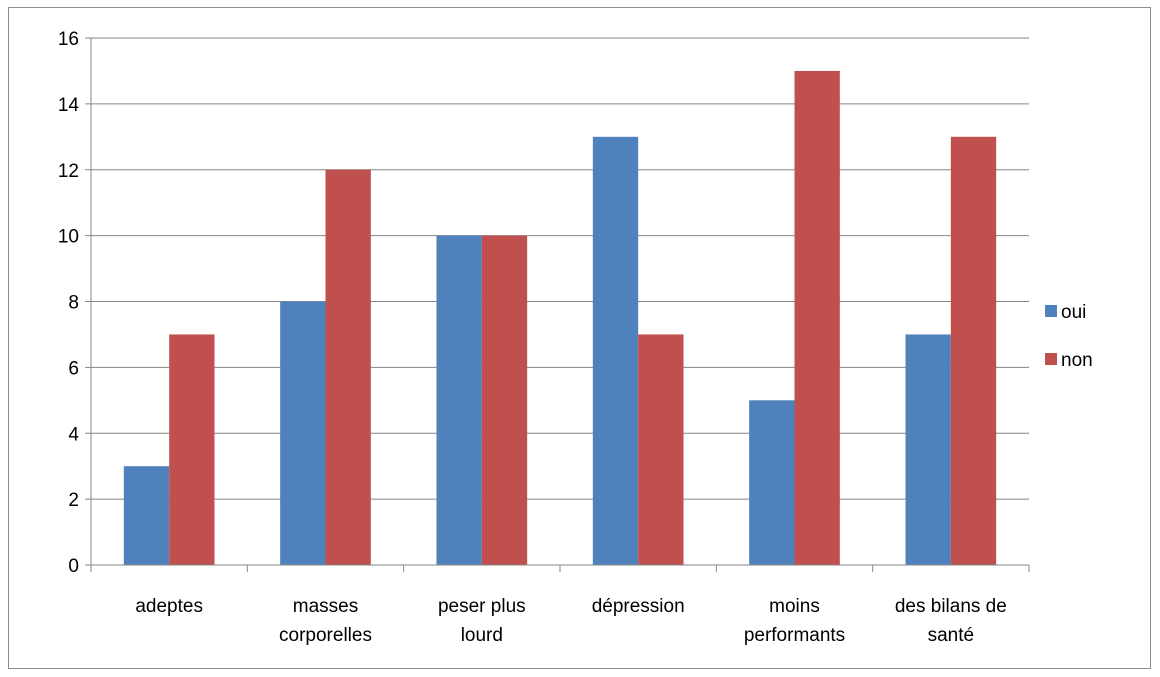 The width and height of the screenshot is (1160, 677). What do you see at coordinates (325, 635) in the screenshot?
I see `x-tick-label: corporelles` at bounding box center [325, 635].